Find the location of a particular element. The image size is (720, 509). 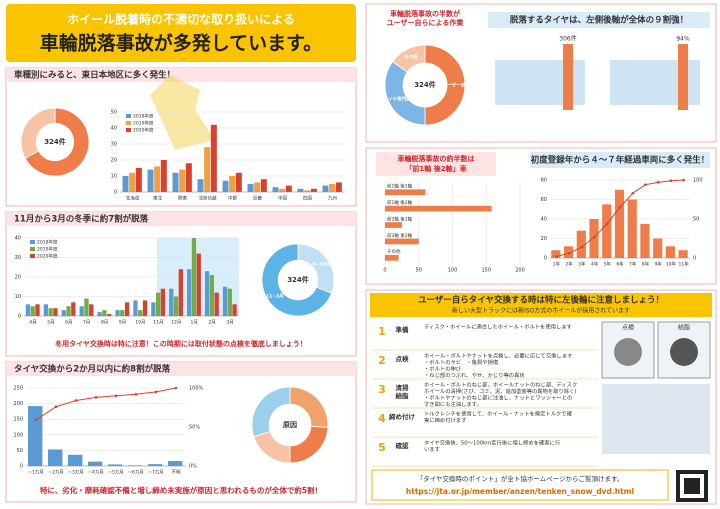

x-tick-label: 12月 is located at coordinates (176, 323).